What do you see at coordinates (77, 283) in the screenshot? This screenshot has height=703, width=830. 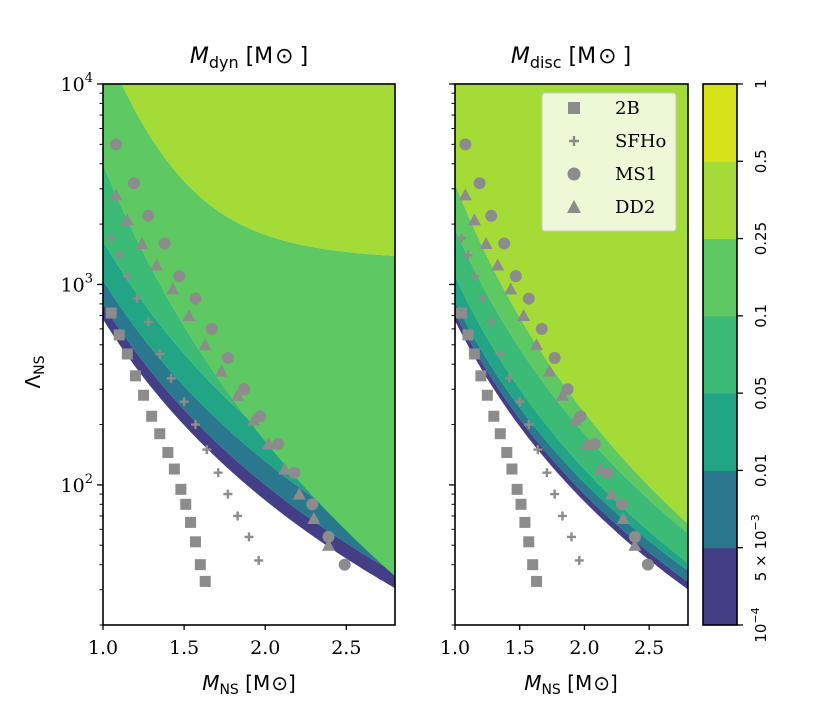 I see `y-tick-label: 103` at bounding box center [77, 283].